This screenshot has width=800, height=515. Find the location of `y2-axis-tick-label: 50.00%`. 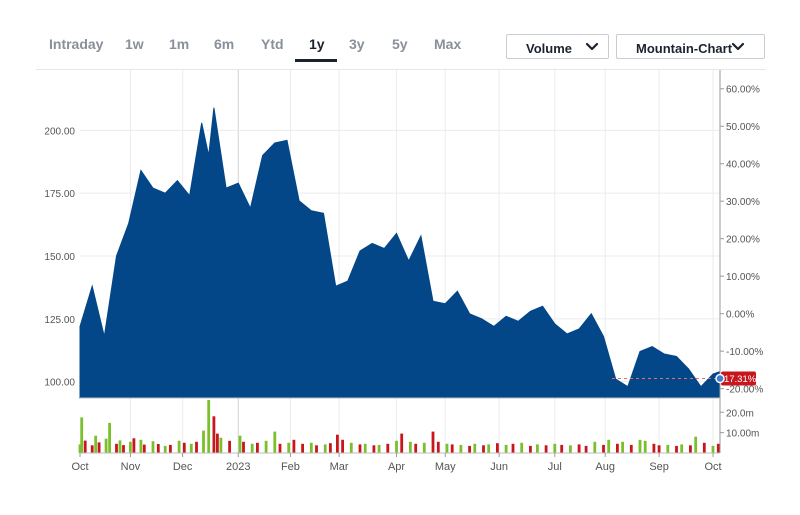

y2-axis-tick-label: 50.00% is located at coordinates (743, 127).